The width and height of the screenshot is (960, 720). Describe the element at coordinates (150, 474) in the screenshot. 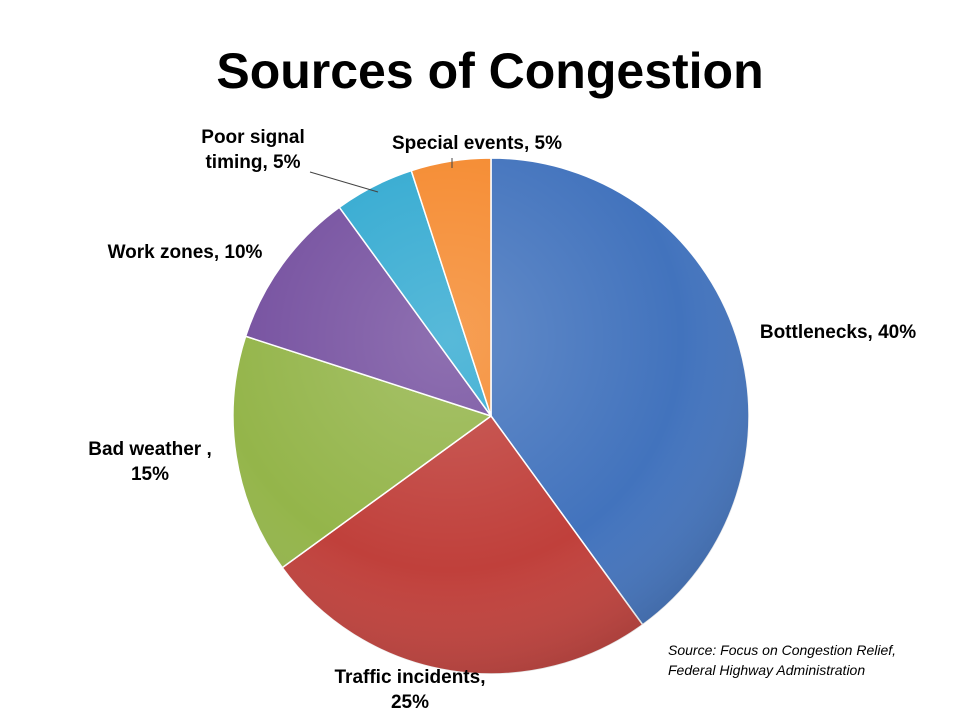

I see `slice-label-2-line-1: 15%` at that location.